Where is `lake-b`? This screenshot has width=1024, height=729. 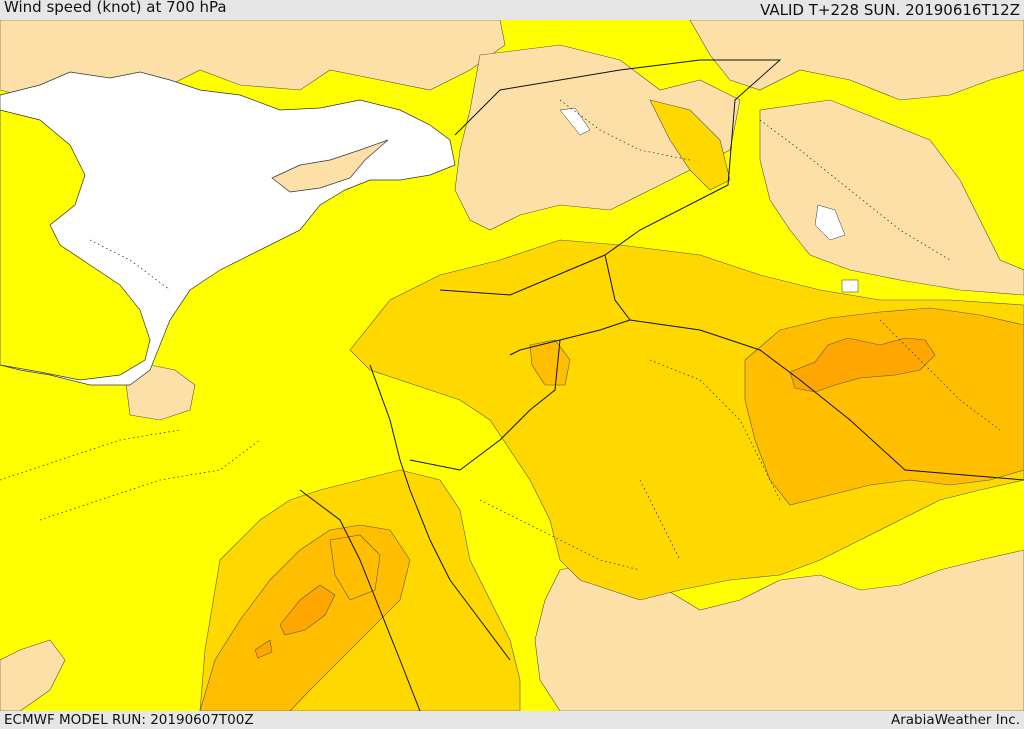
lake-b is located at coordinates (830, 222).